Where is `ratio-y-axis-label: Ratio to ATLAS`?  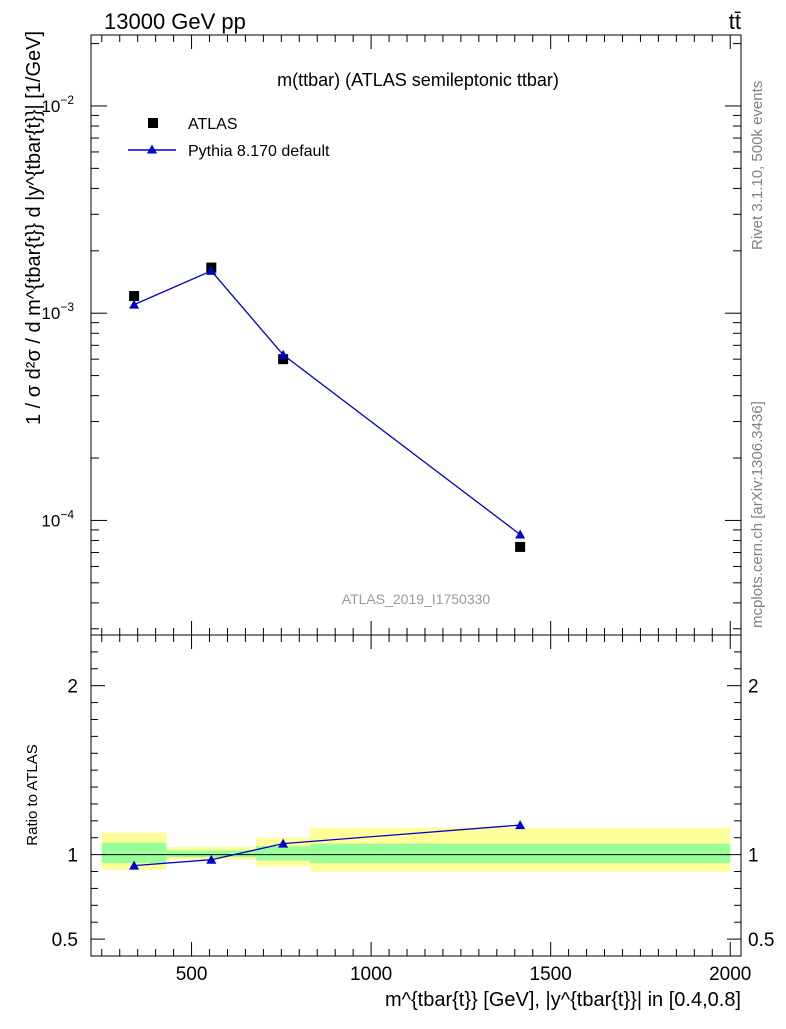
ratio-y-axis-label: Ratio to ATLAS is located at coordinates (32, 794).